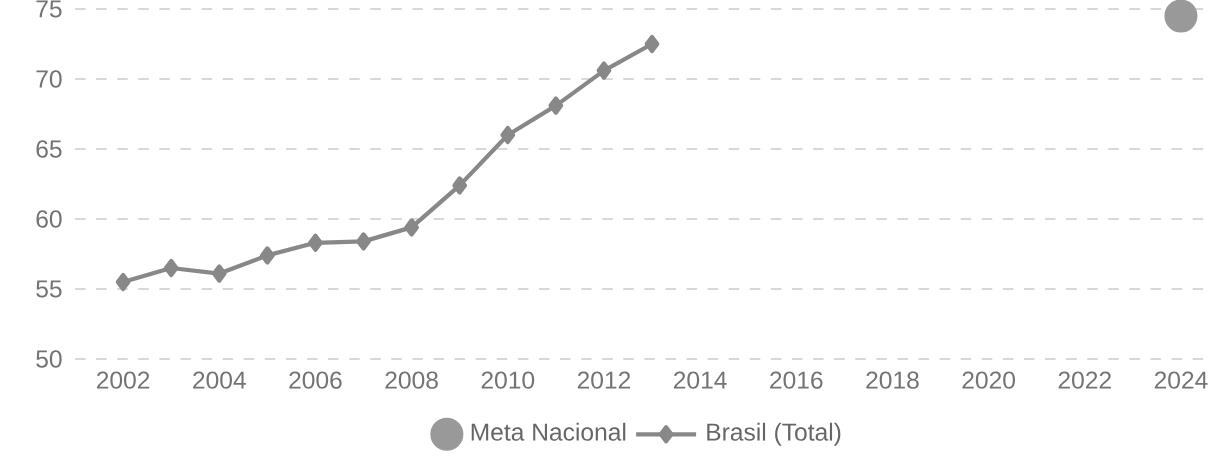 The width and height of the screenshot is (1226, 459). I want to click on x-tick-label: 2024, so click(1181, 380).